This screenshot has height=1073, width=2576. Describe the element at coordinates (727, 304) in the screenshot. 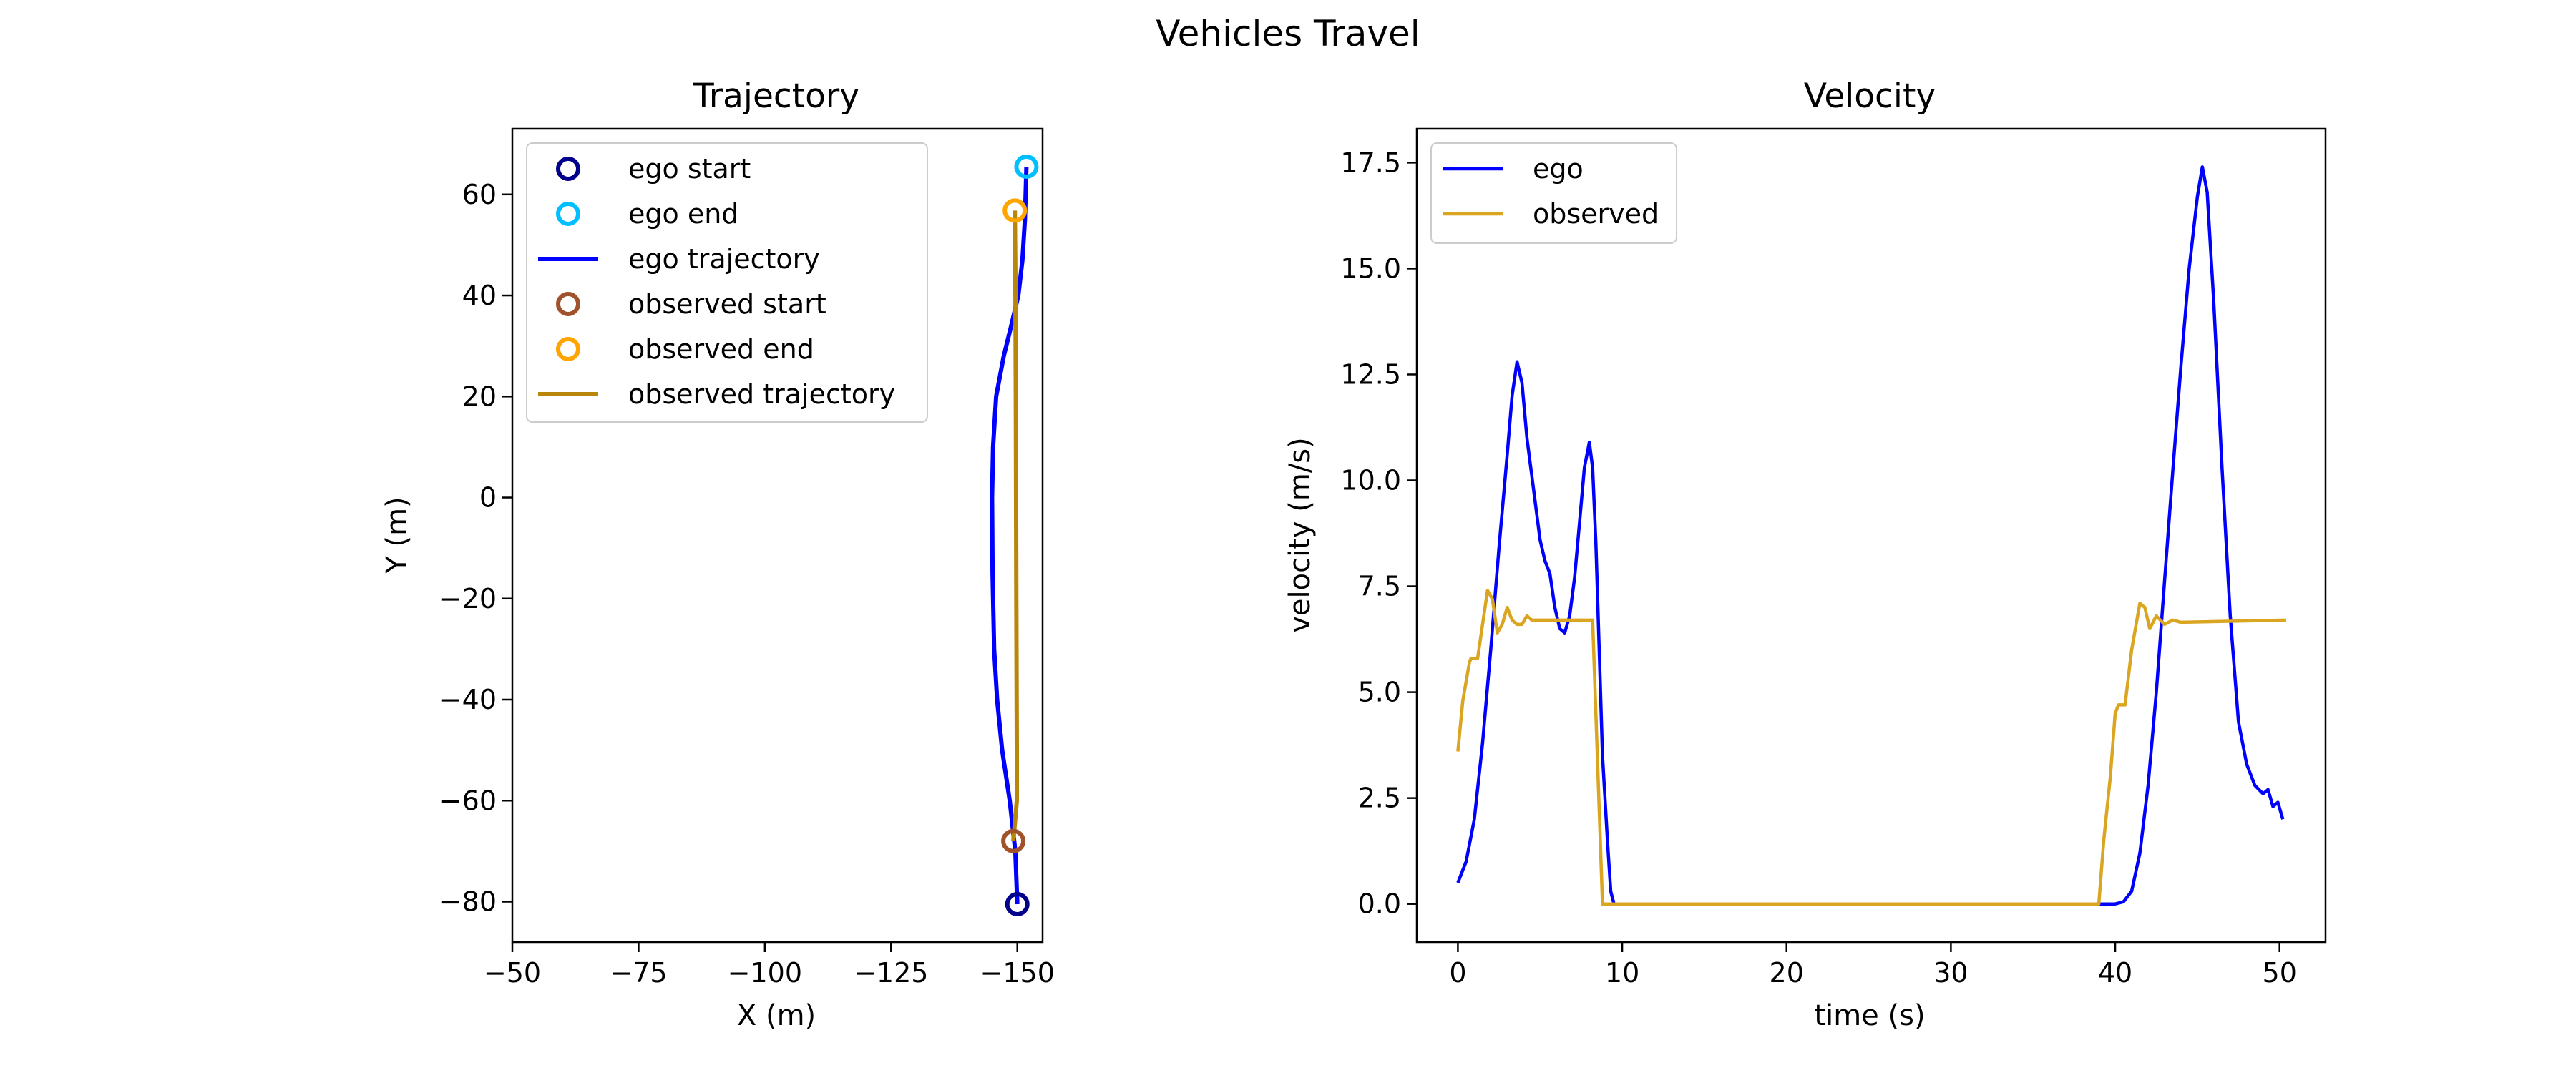

I see `observed-start-legend-label: observed start` at that location.